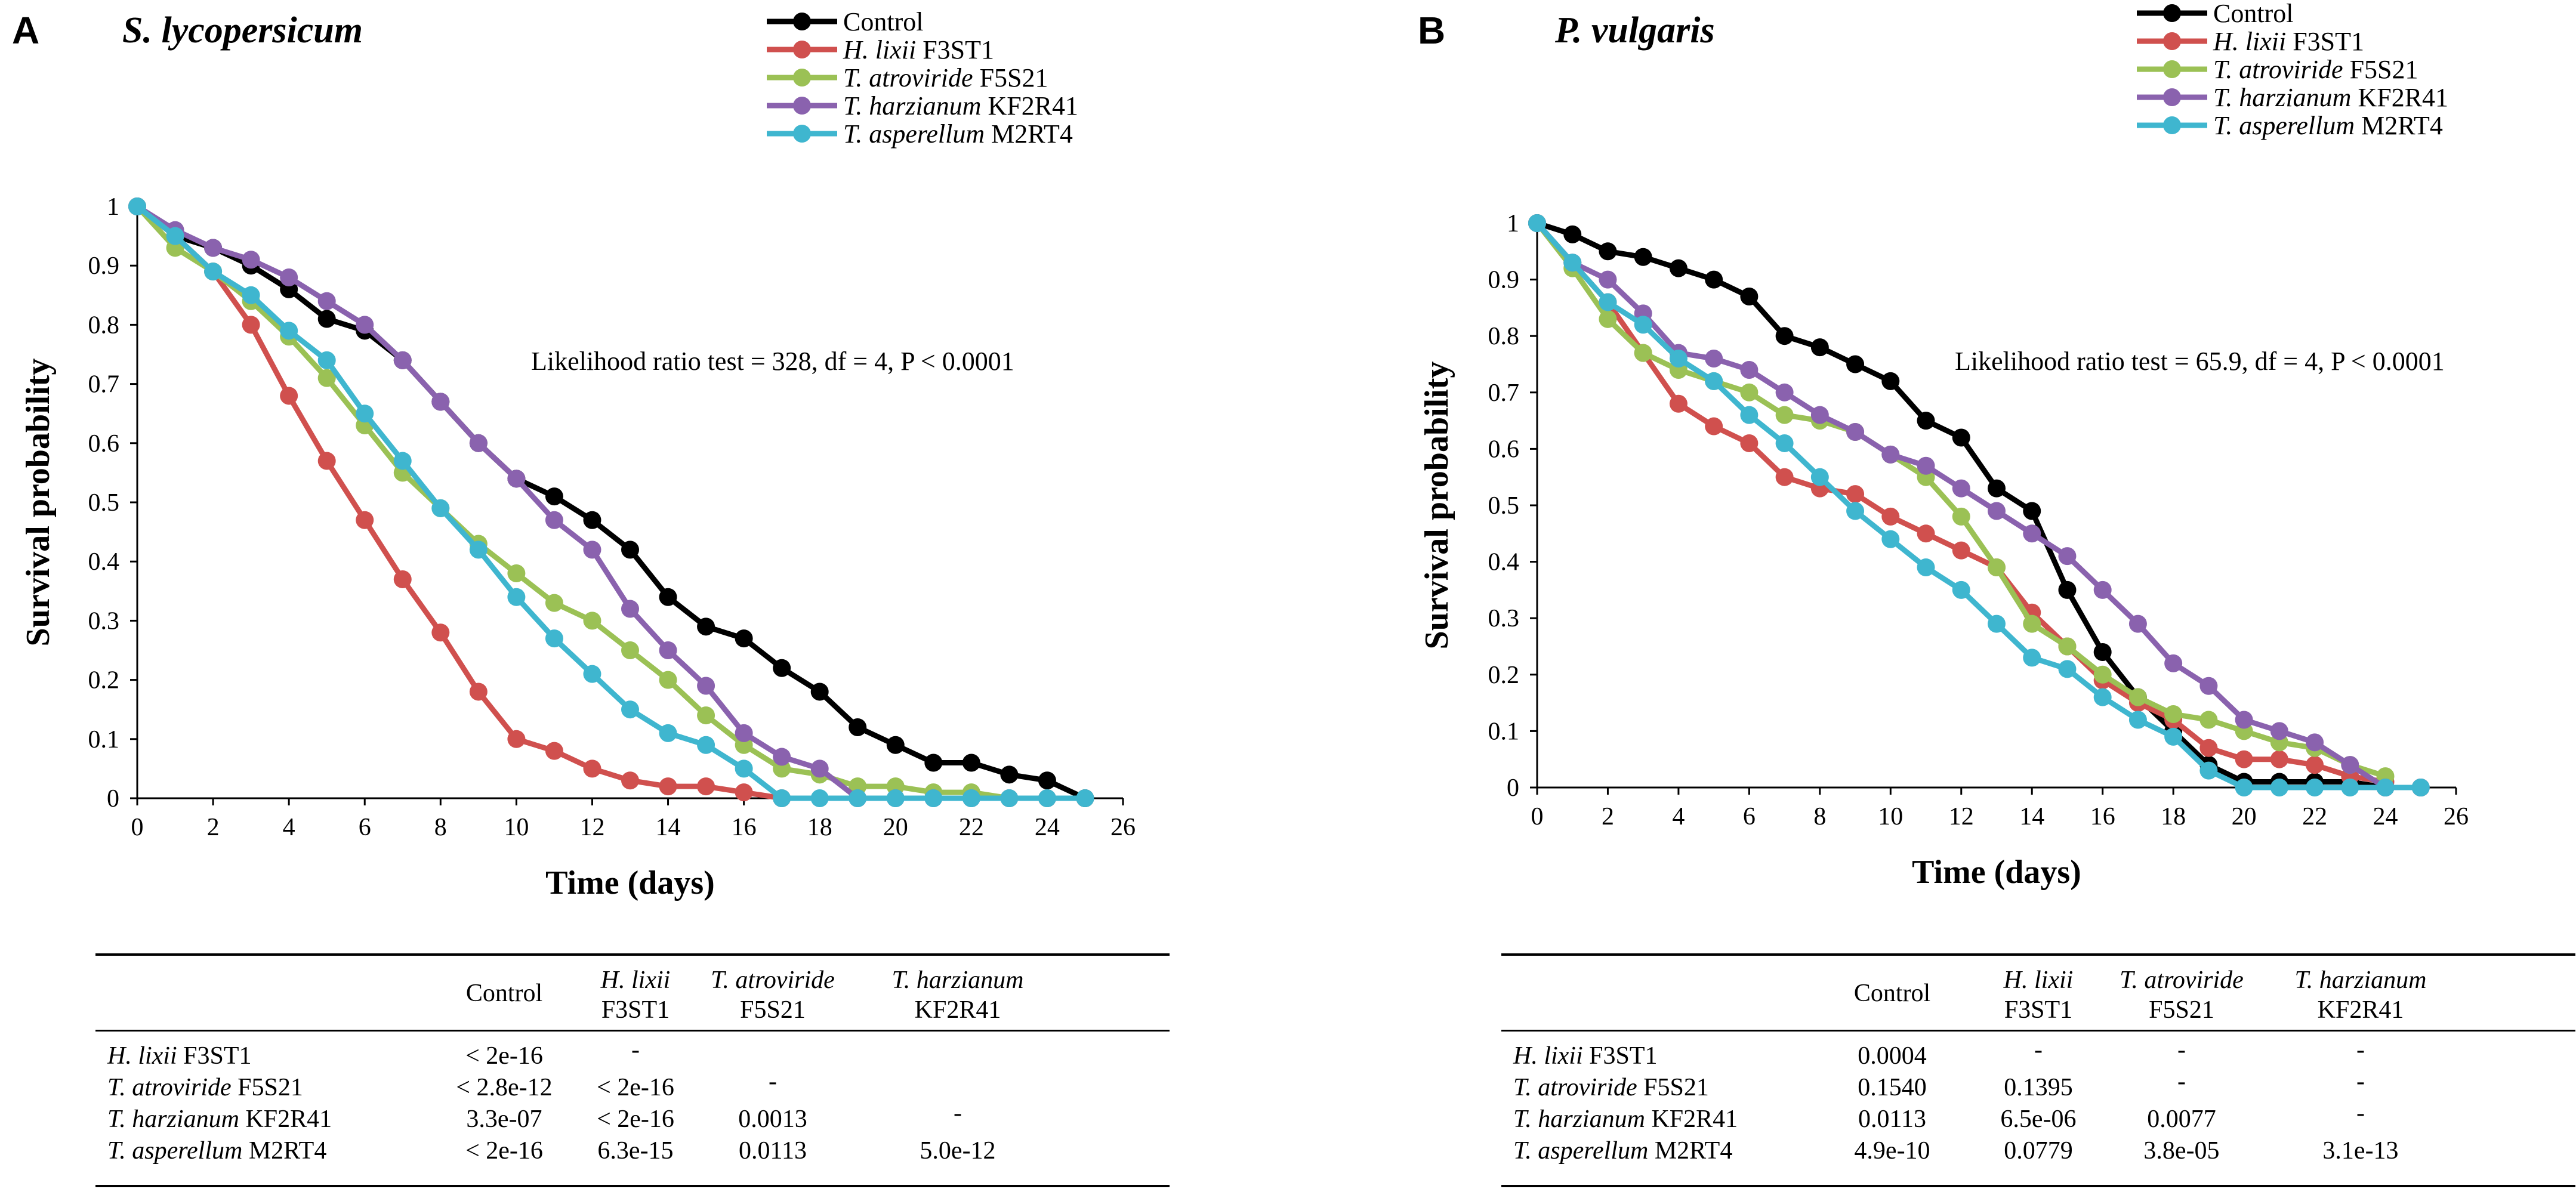  What do you see at coordinates (2315, 69) in the screenshot?
I see `legend-entry: T. atroviride F5S21` at bounding box center [2315, 69].